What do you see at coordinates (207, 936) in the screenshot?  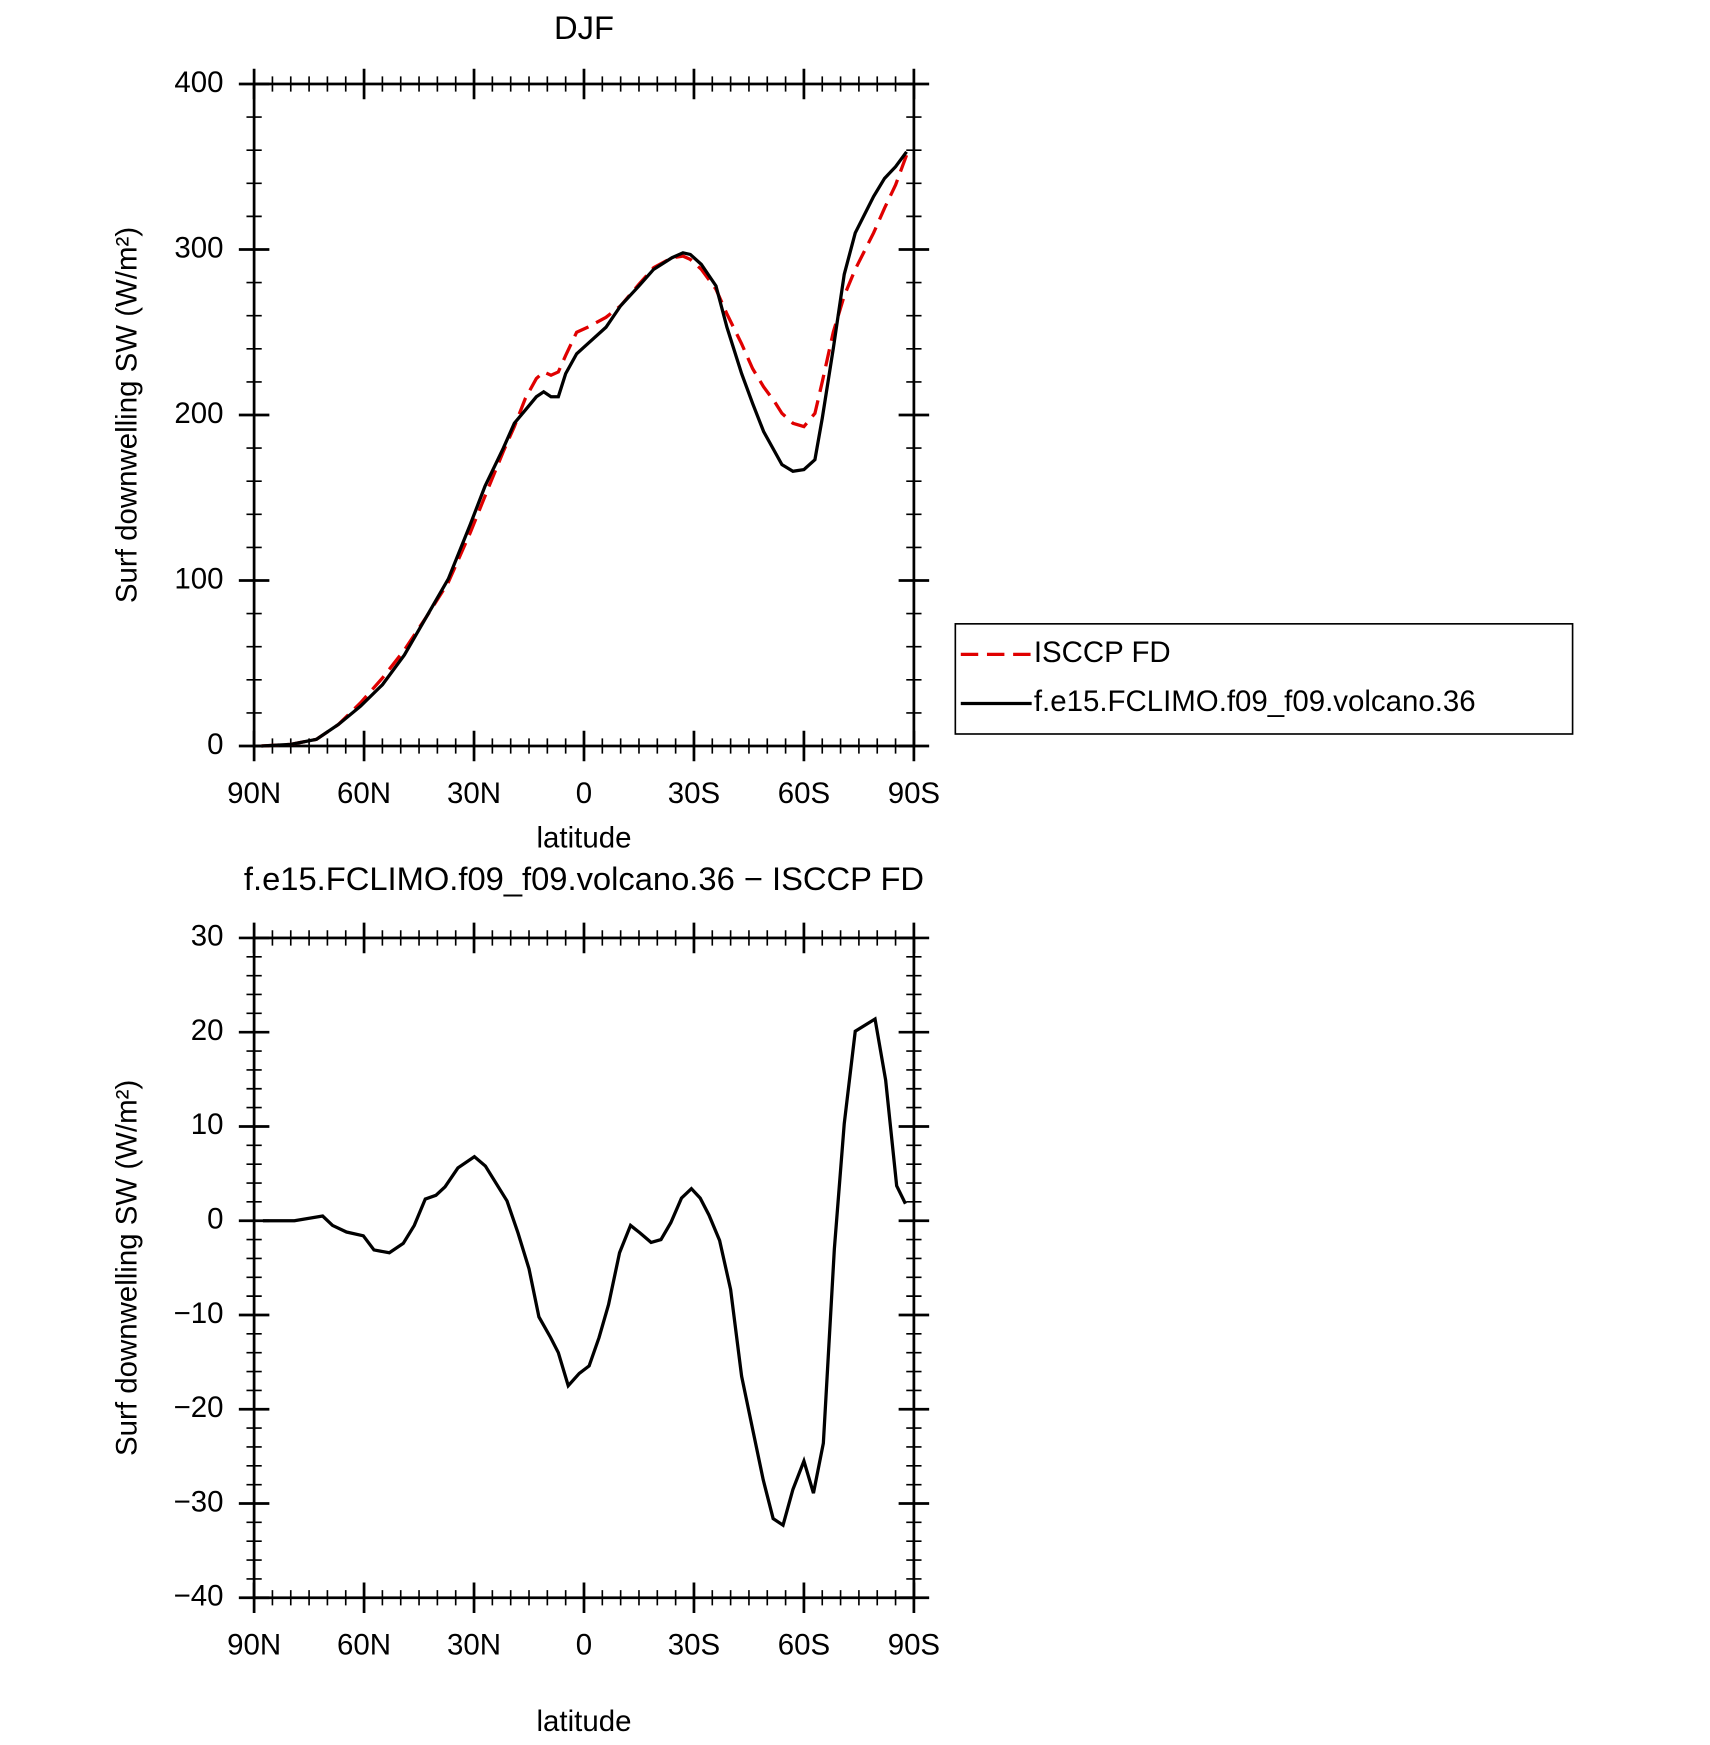 I see `y-tick-label: 30` at bounding box center [207, 936].